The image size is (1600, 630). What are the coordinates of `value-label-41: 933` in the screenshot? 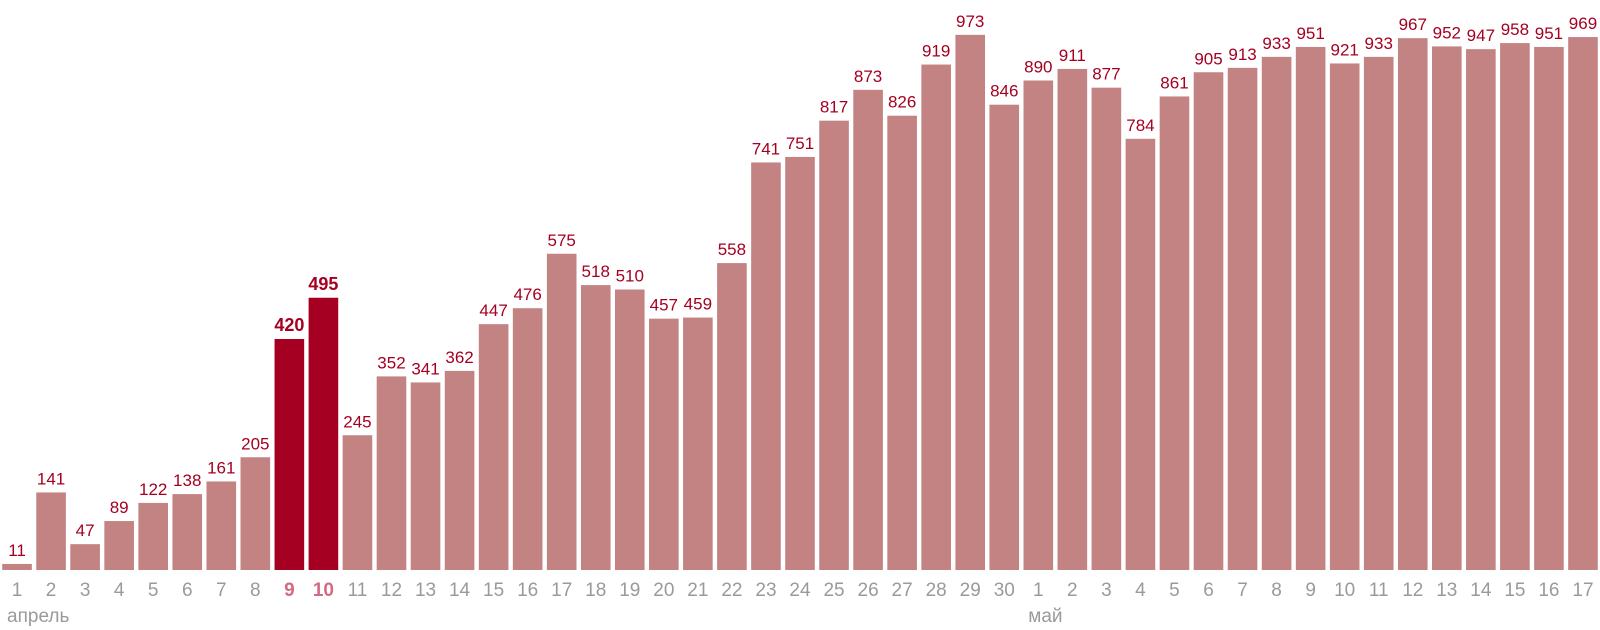 It's located at (1379, 43).